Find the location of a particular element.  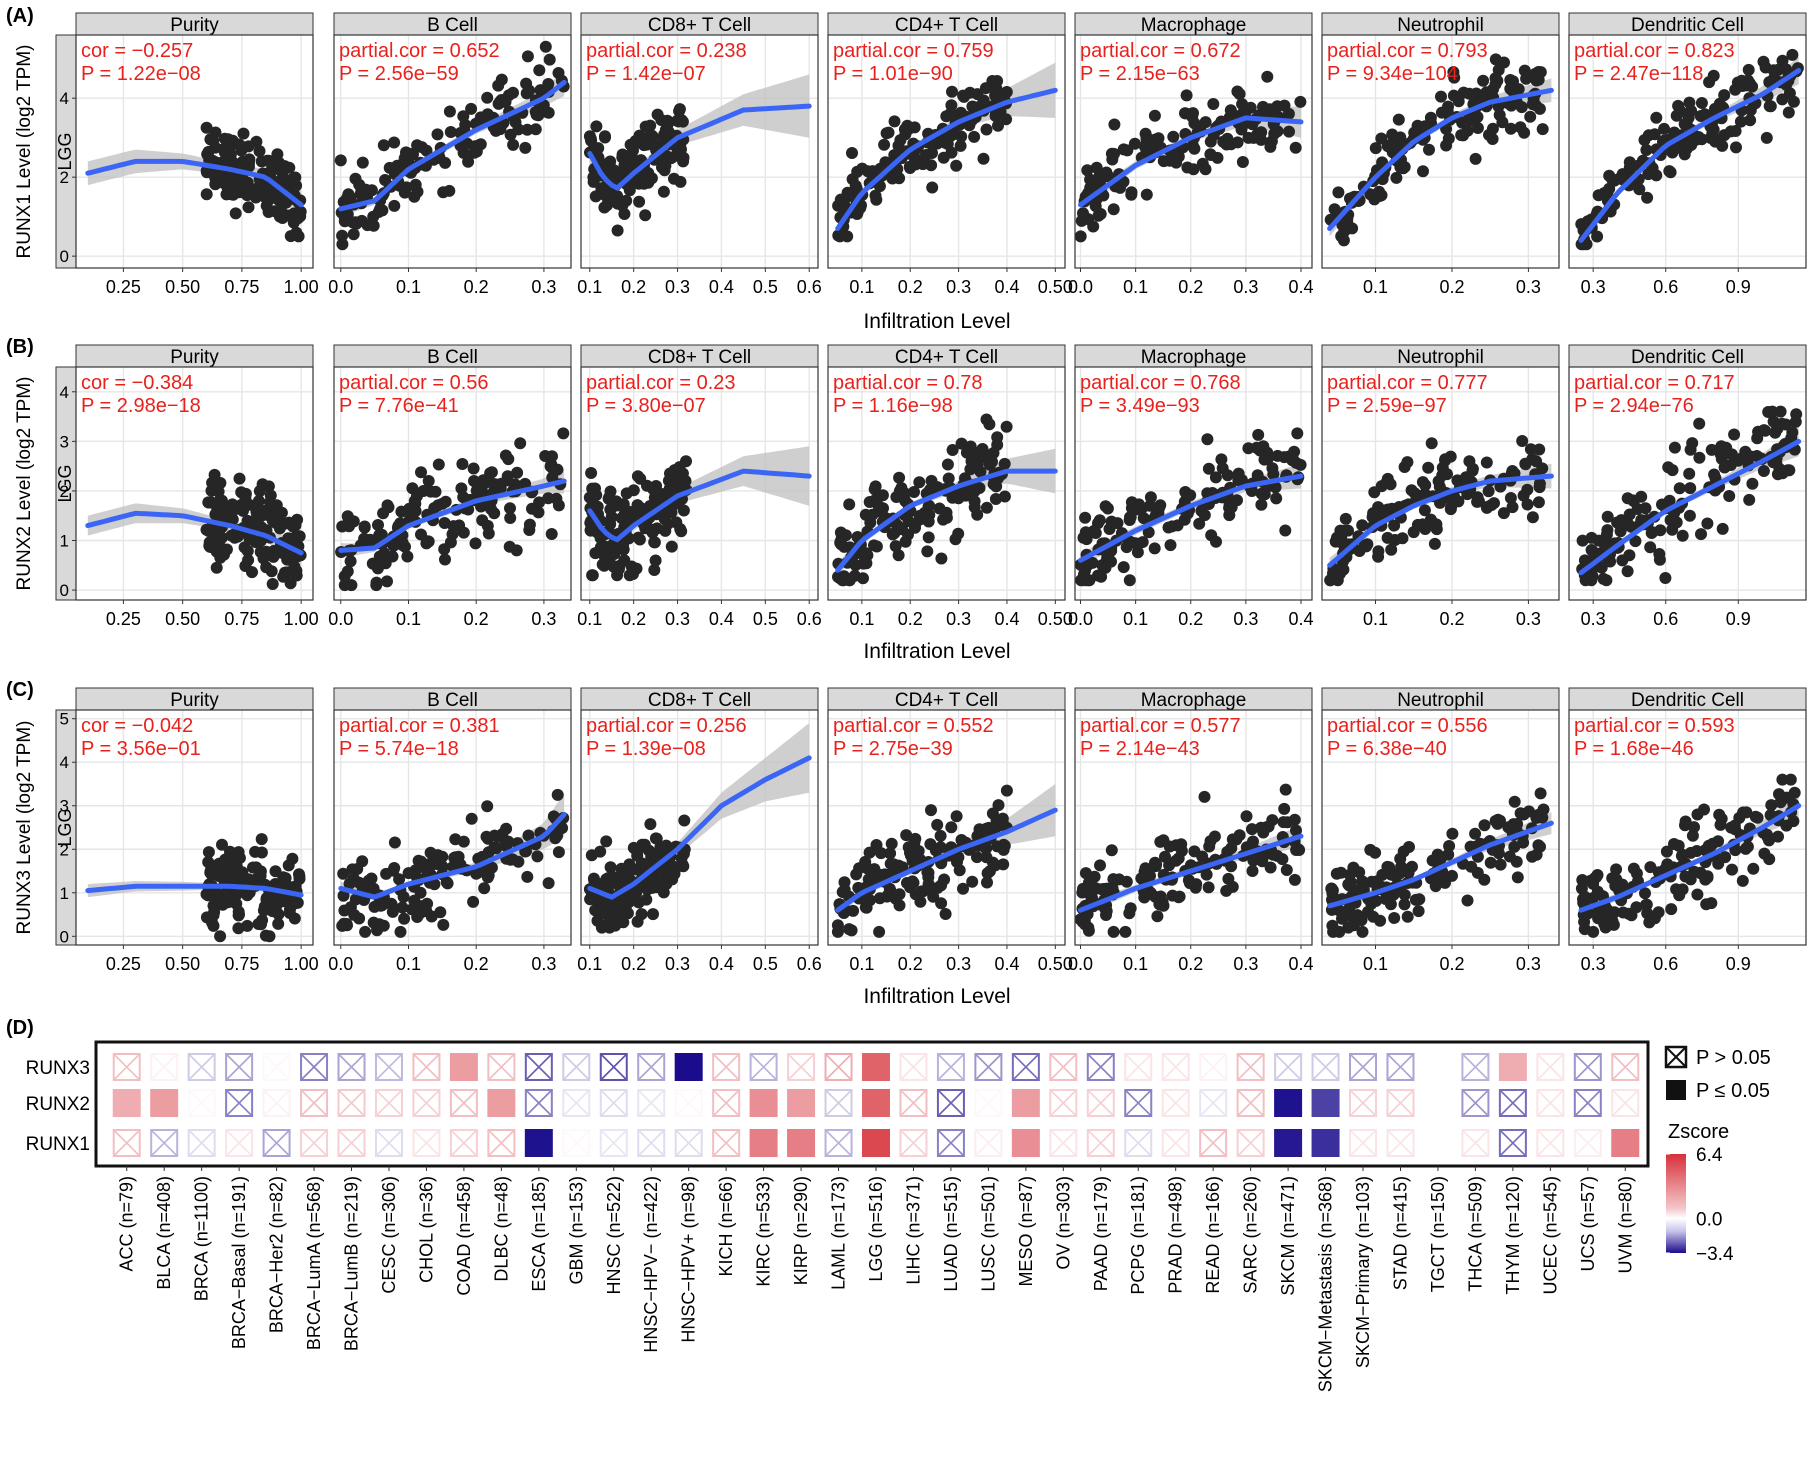

facet-title: Dendritic Cell is located at coordinates (1687, 700).